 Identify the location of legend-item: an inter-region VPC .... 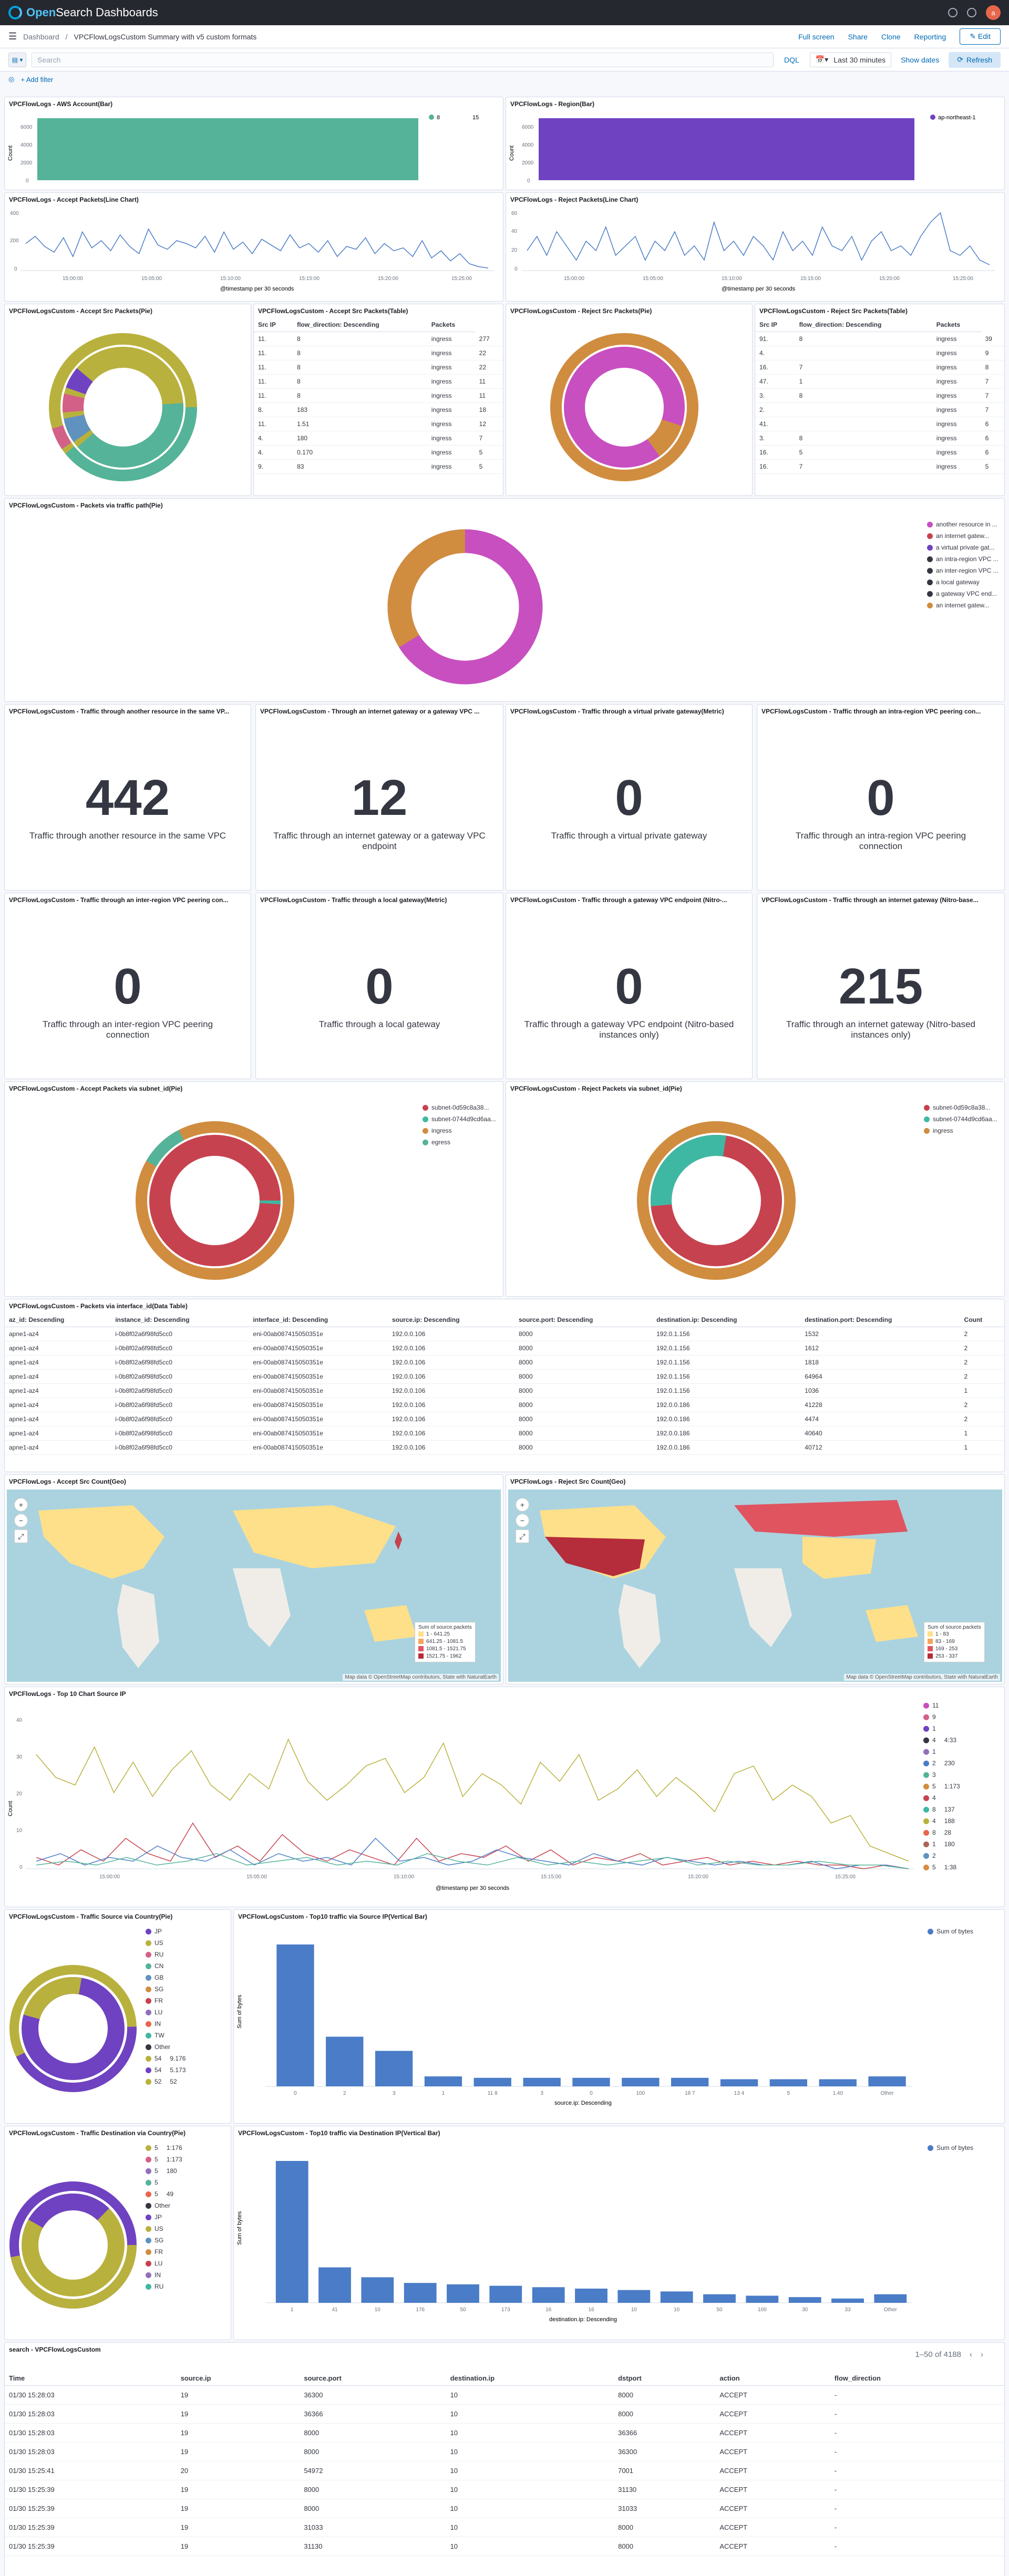
(962, 570).